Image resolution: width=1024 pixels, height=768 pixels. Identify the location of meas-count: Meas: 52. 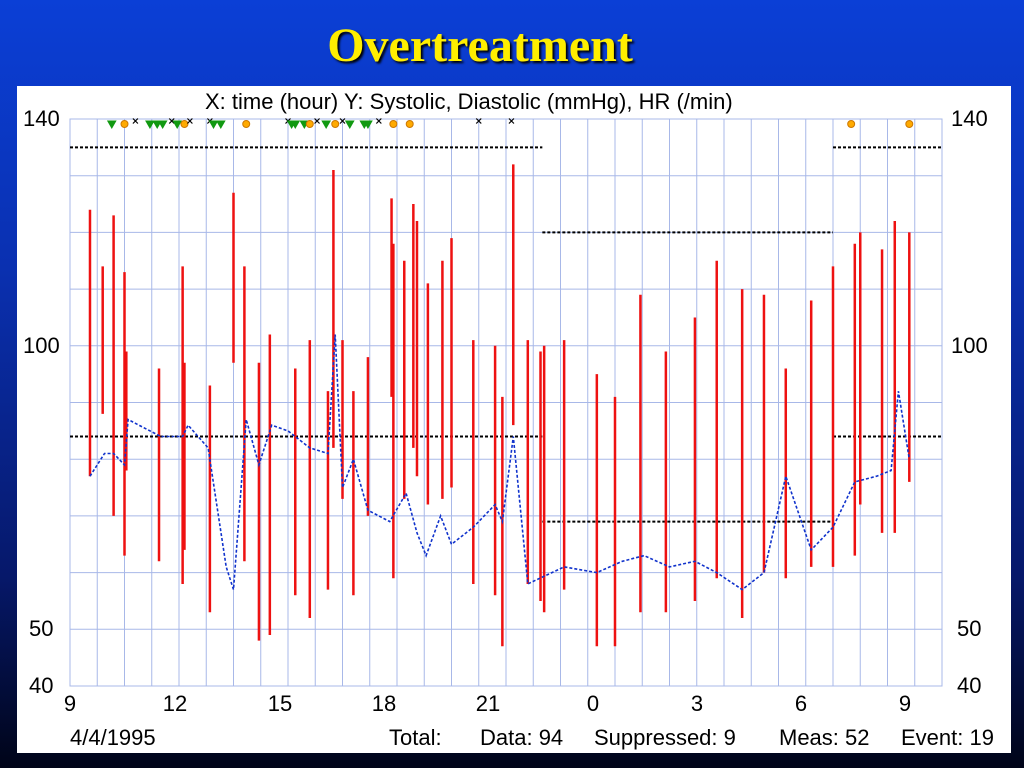
(824, 737).